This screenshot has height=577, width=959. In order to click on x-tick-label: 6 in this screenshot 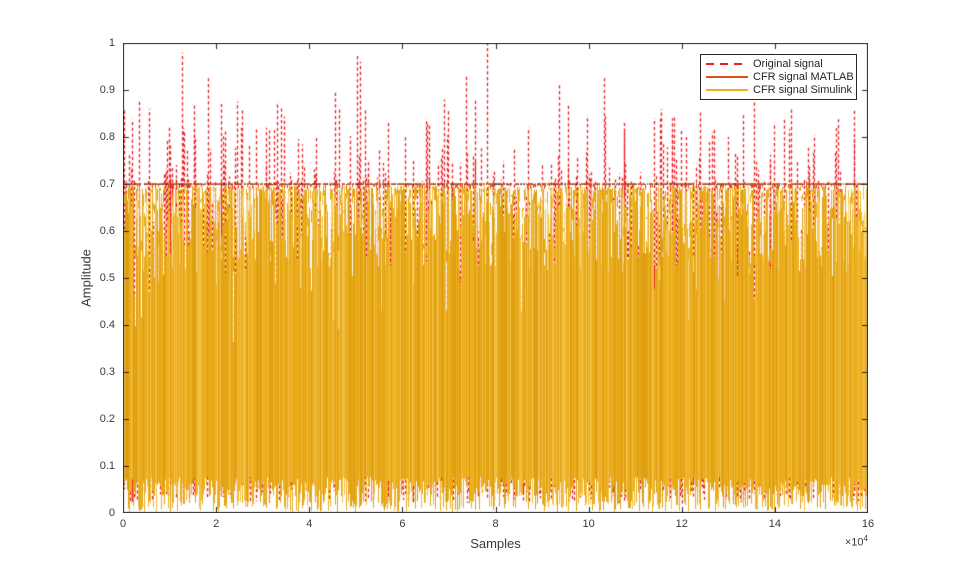, I will do `click(402, 524)`.